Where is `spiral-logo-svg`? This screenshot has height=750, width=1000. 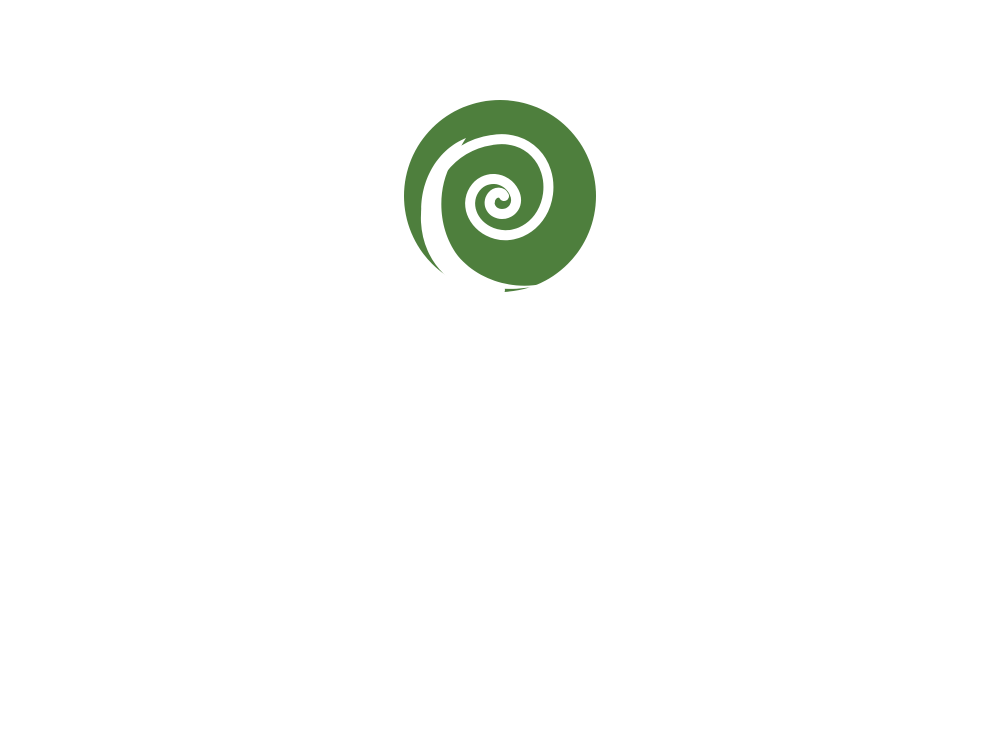
spiral-logo-svg is located at coordinates (500, 198).